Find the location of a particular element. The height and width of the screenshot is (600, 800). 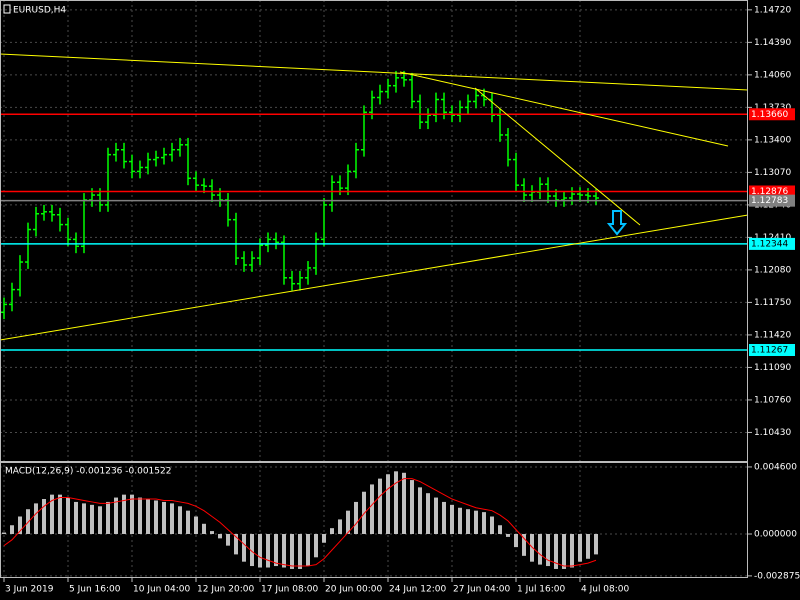

x-tick-label: 27 Jun 04:00 is located at coordinates (481, 590).